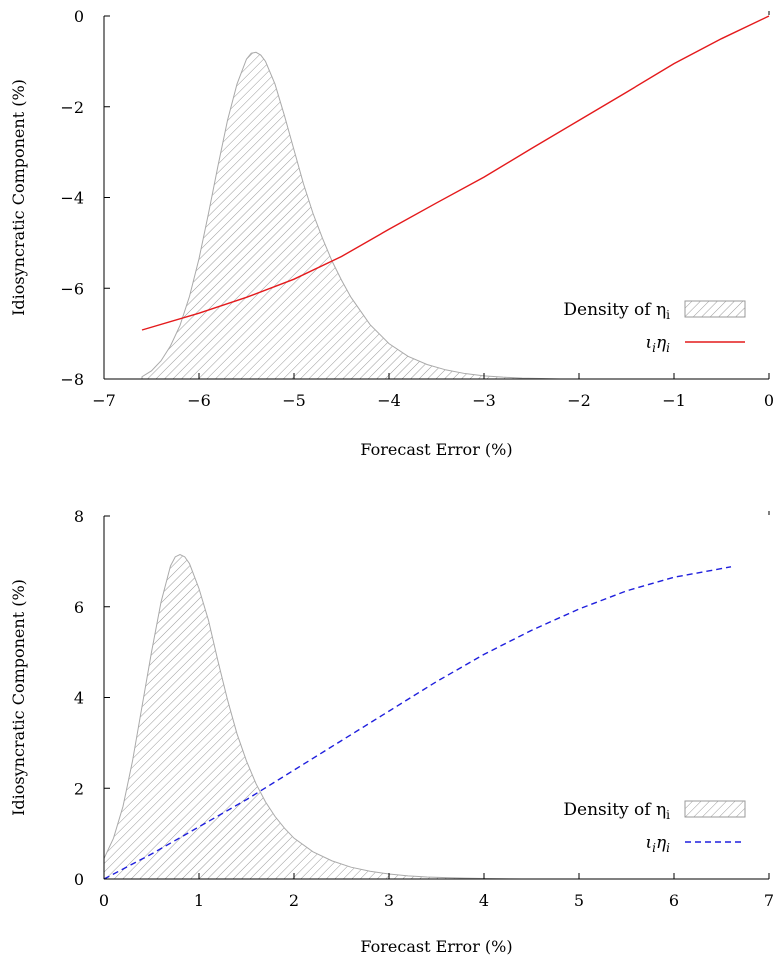 The image size is (777, 969). I want to click on x-tick-label: 5, so click(579, 900).